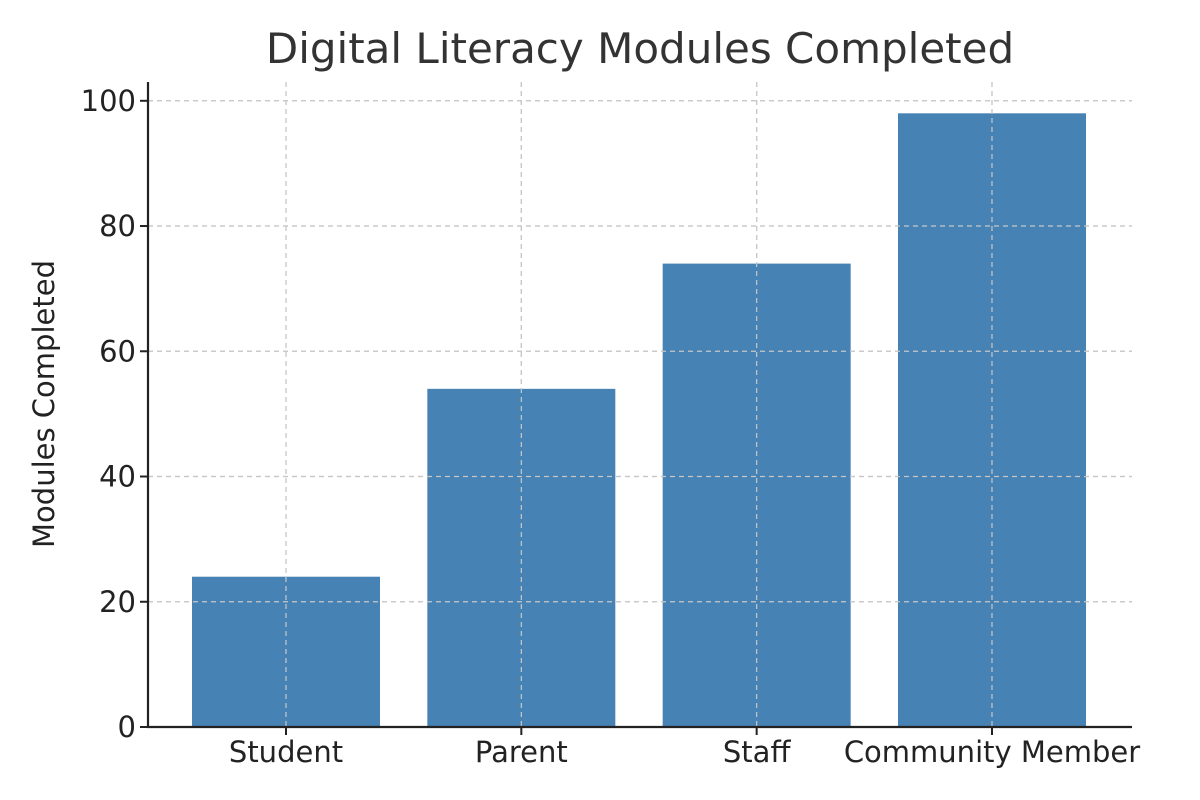 Image resolution: width=1200 pixels, height=800 pixels. I want to click on bar, so click(756, 495).